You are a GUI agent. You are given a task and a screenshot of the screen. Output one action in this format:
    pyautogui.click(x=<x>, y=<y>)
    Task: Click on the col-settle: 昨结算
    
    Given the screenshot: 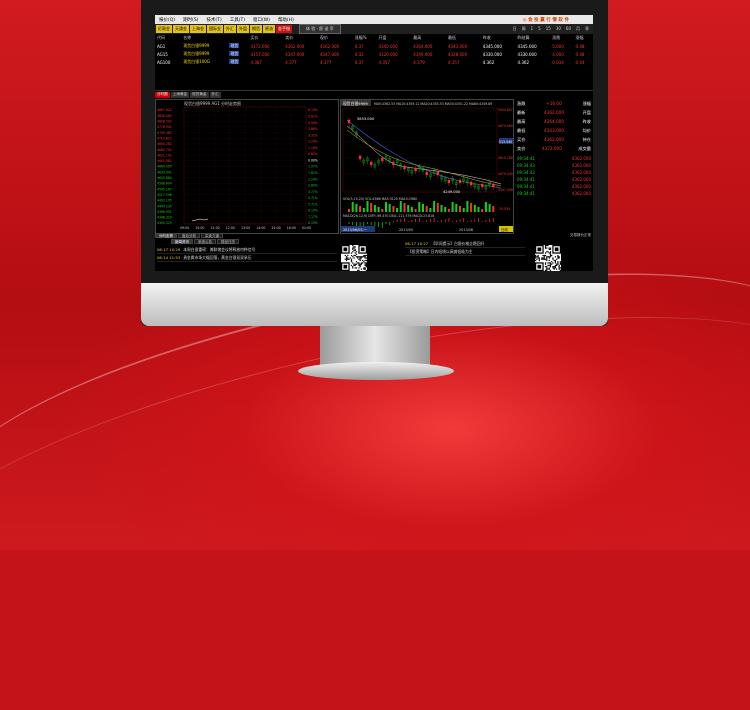 What is the action you would take?
    pyautogui.click(x=523, y=37)
    